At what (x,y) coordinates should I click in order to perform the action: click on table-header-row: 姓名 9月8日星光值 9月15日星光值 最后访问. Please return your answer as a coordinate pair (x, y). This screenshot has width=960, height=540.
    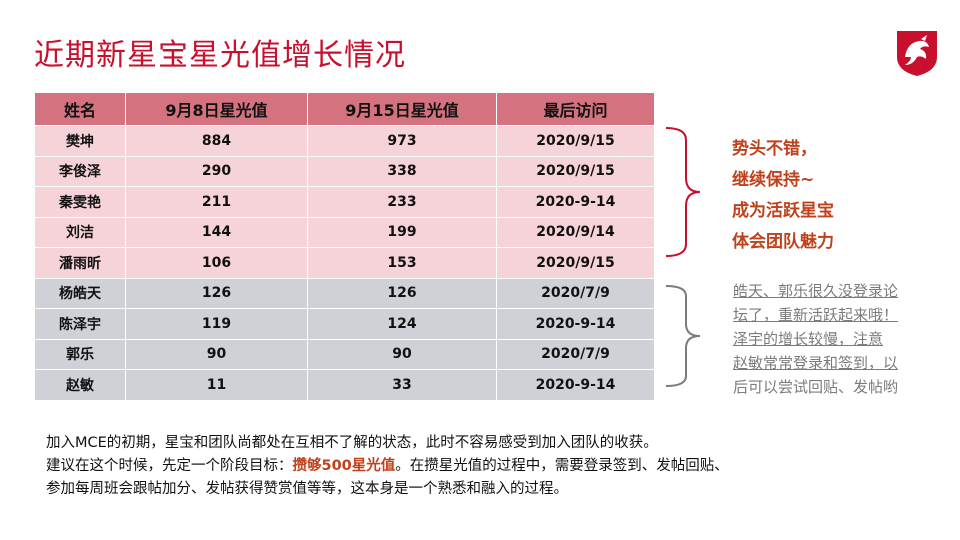
    Looking at the image, I should click on (344, 109).